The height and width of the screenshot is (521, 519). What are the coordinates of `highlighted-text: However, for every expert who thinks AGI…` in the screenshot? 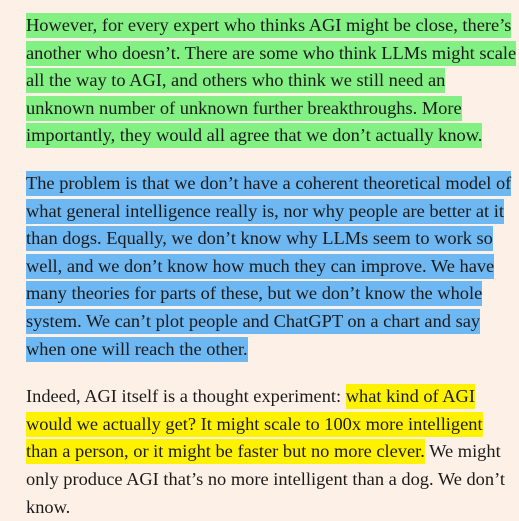 It's located at (269, 25).